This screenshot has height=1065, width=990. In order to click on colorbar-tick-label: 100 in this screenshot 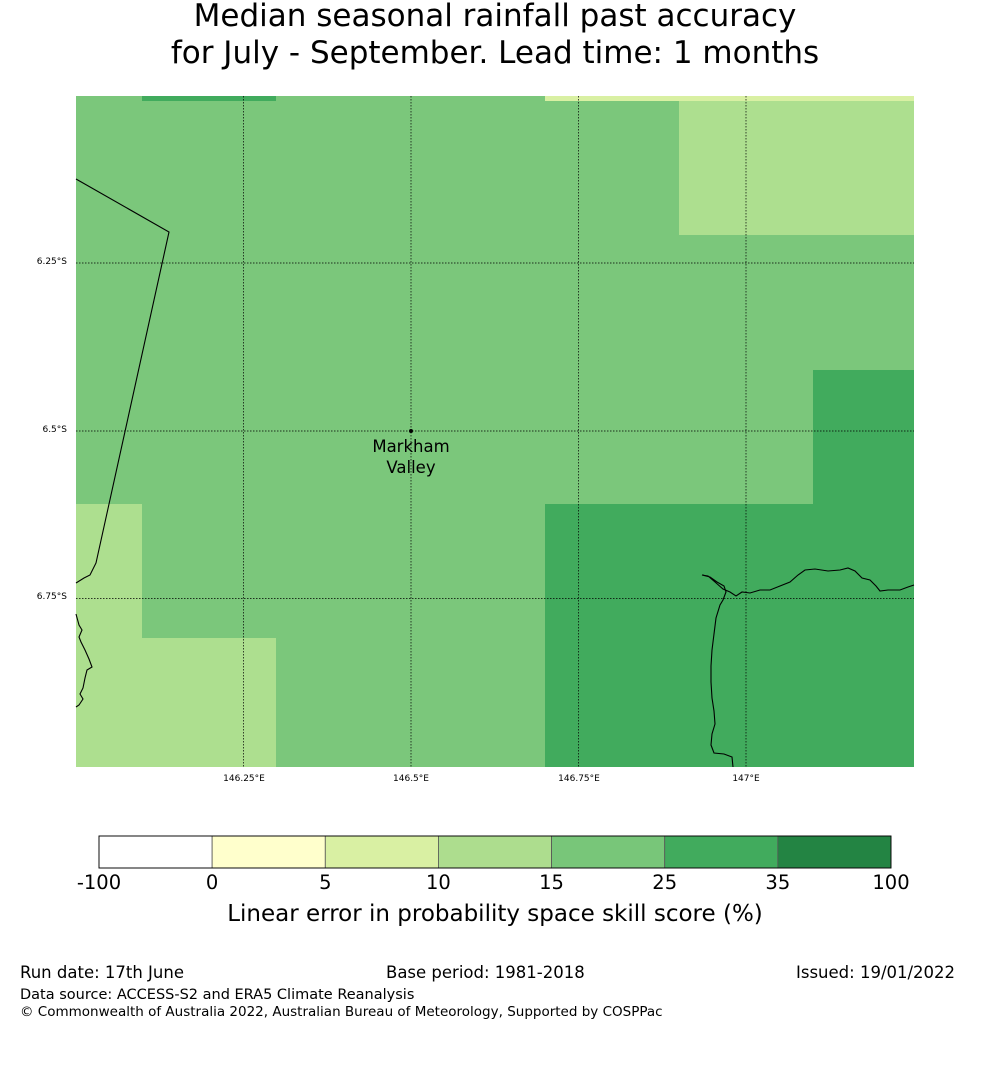, I will do `click(891, 882)`.